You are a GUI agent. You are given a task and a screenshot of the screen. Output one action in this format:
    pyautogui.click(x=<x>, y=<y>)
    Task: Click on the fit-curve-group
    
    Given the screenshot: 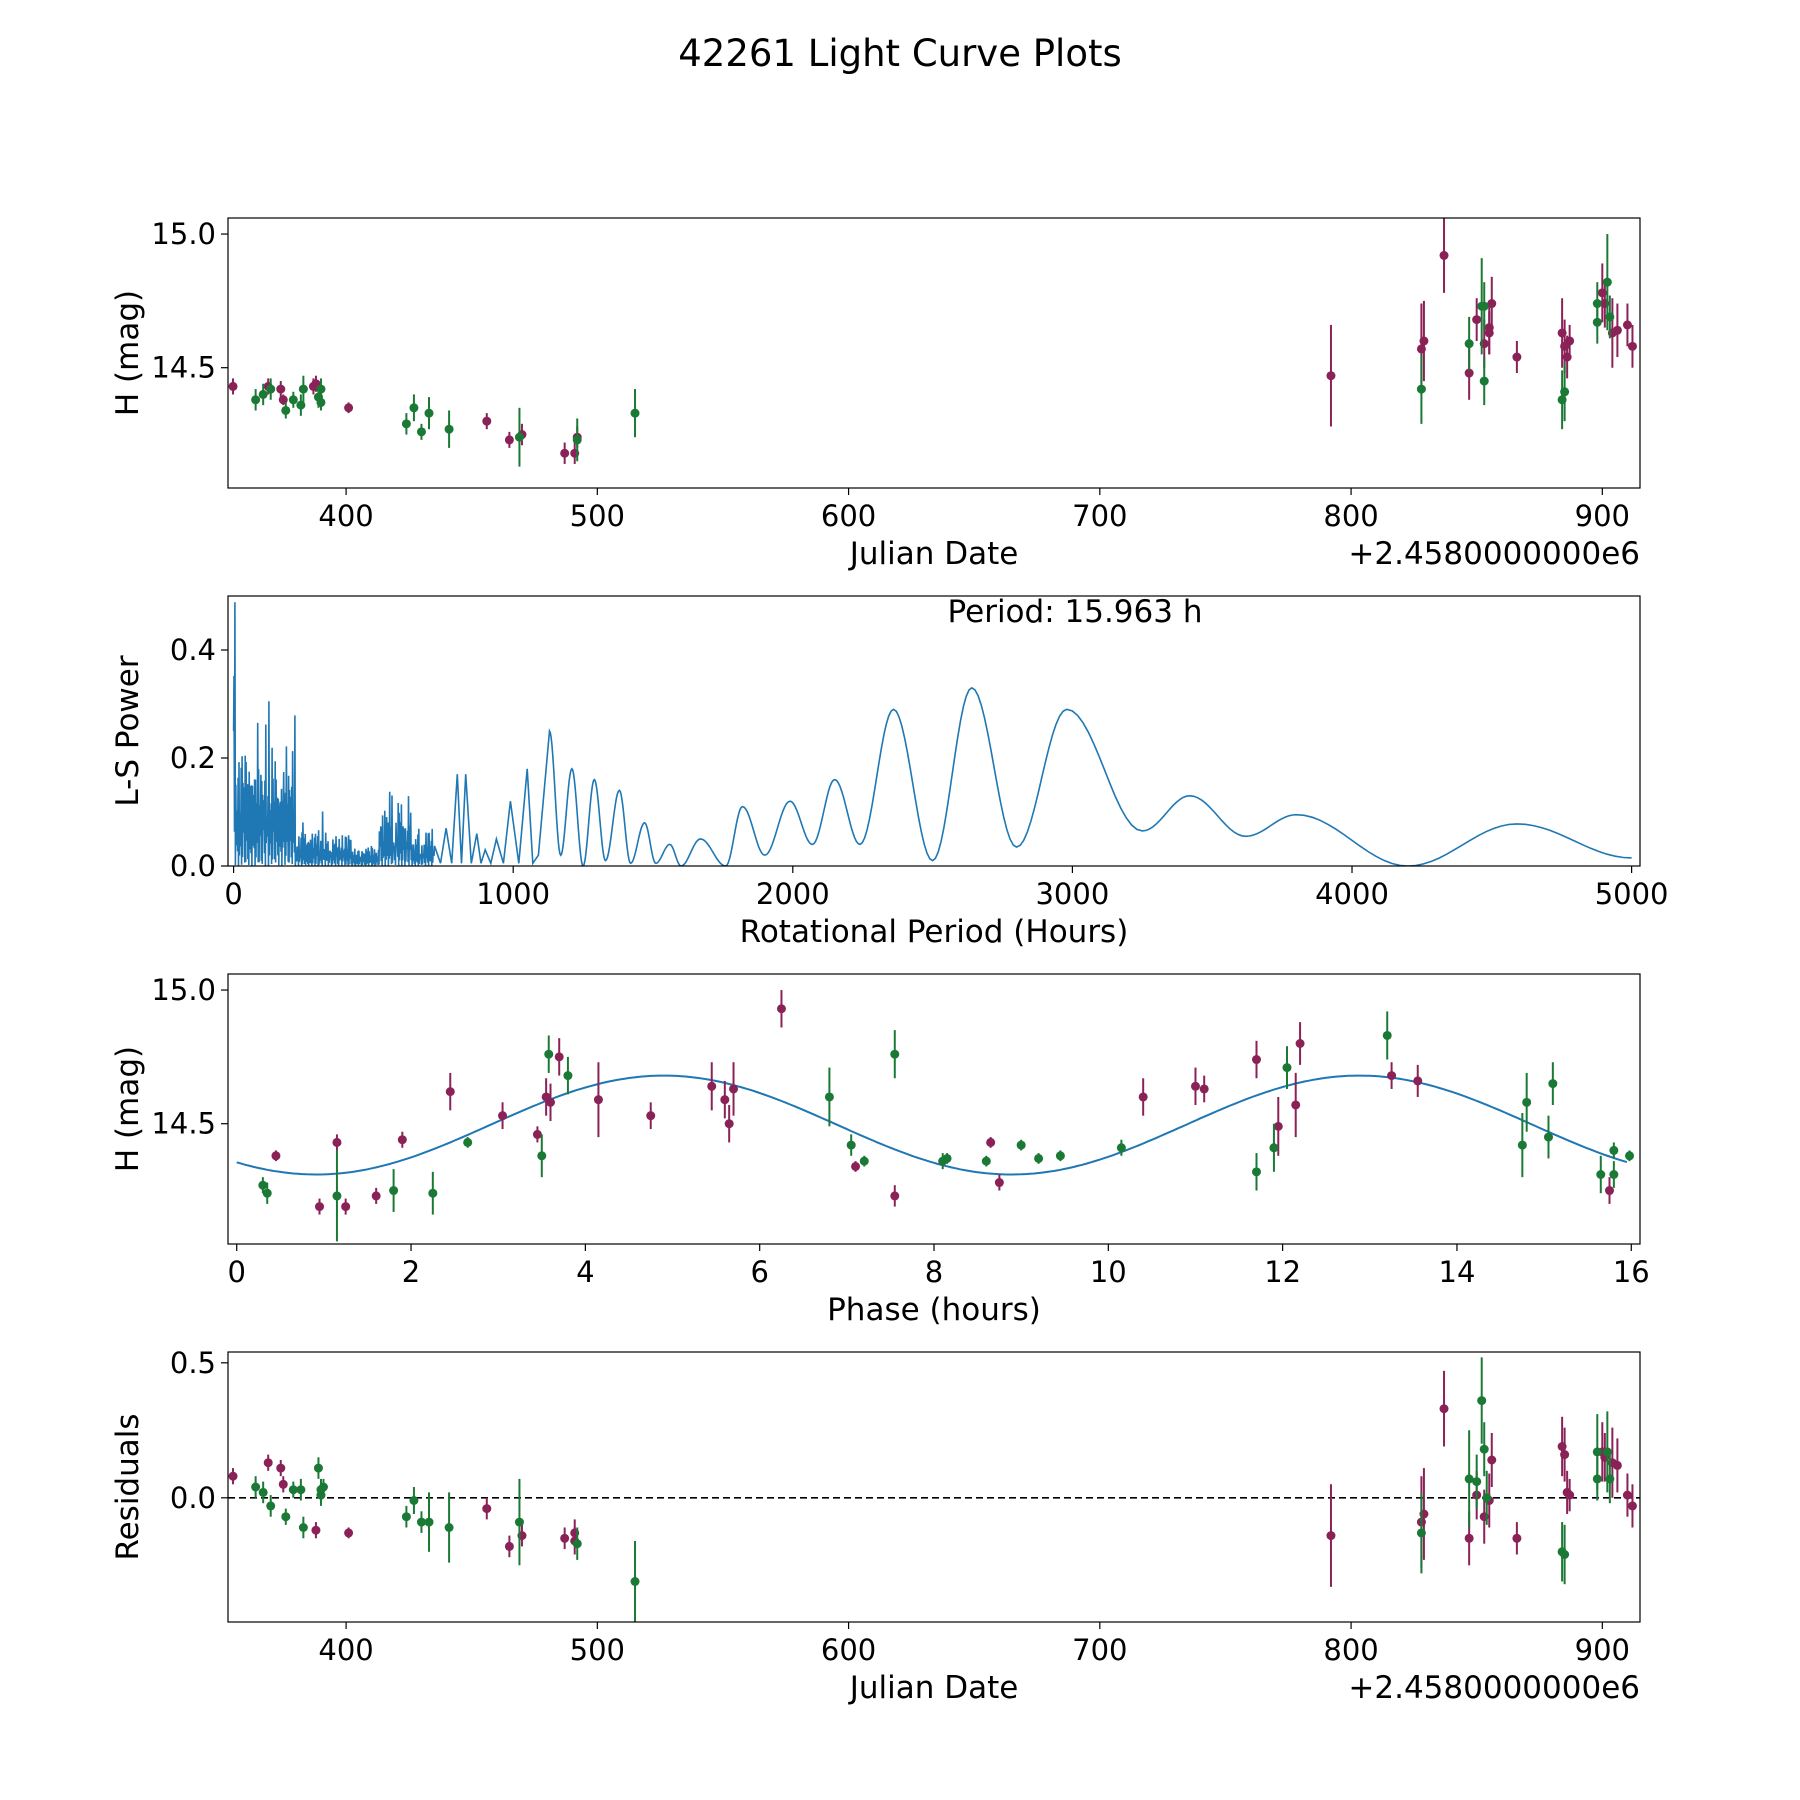 What is the action you would take?
    pyautogui.click(x=932, y=1125)
    